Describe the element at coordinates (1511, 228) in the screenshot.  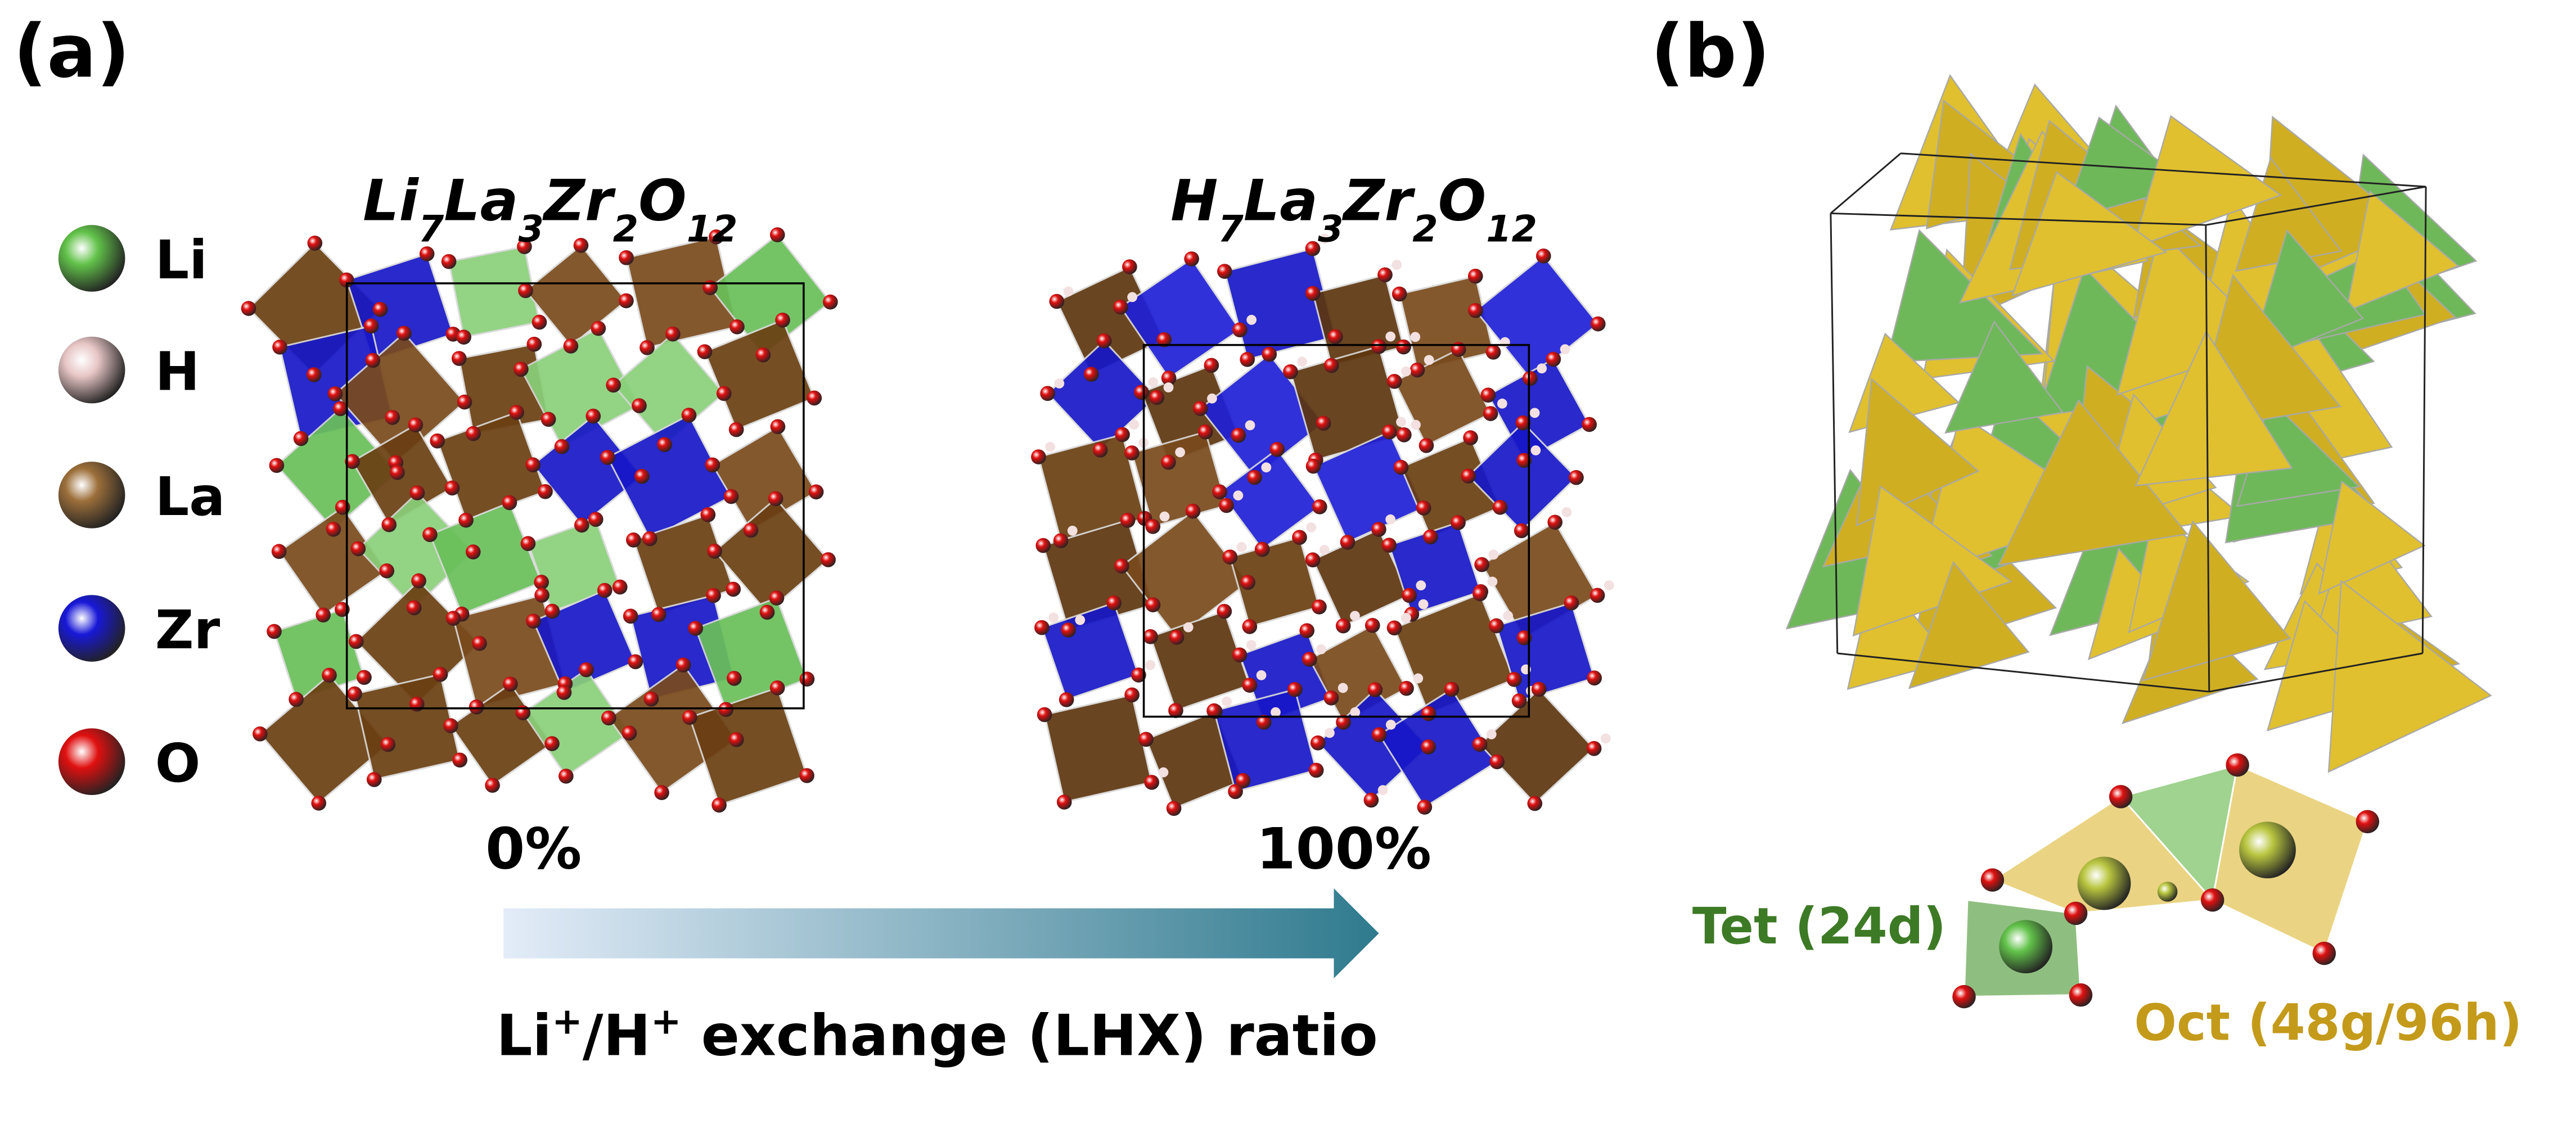
I see `element-count: 12` at that location.